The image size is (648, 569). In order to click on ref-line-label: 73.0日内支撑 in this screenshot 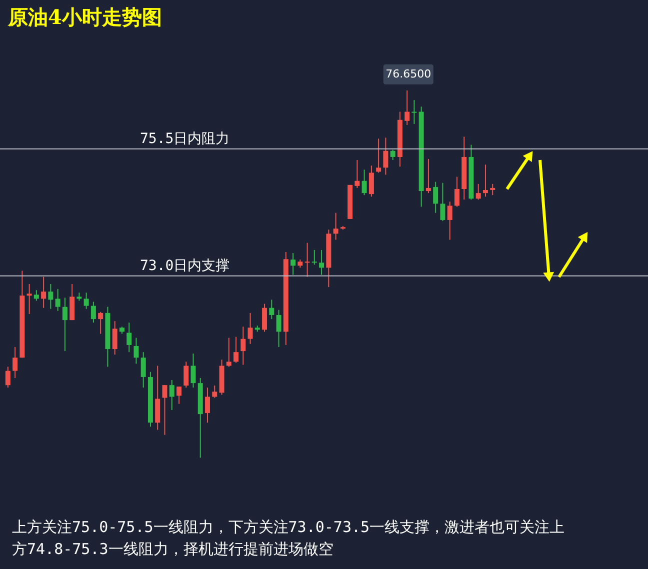, I will do `click(185, 266)`.